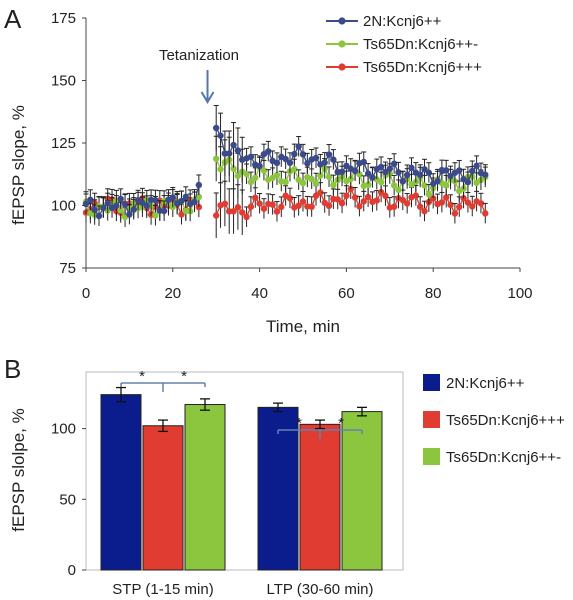 This screenshot has height=600, width=573. I want to click on arrow-head, so click(207, 97).